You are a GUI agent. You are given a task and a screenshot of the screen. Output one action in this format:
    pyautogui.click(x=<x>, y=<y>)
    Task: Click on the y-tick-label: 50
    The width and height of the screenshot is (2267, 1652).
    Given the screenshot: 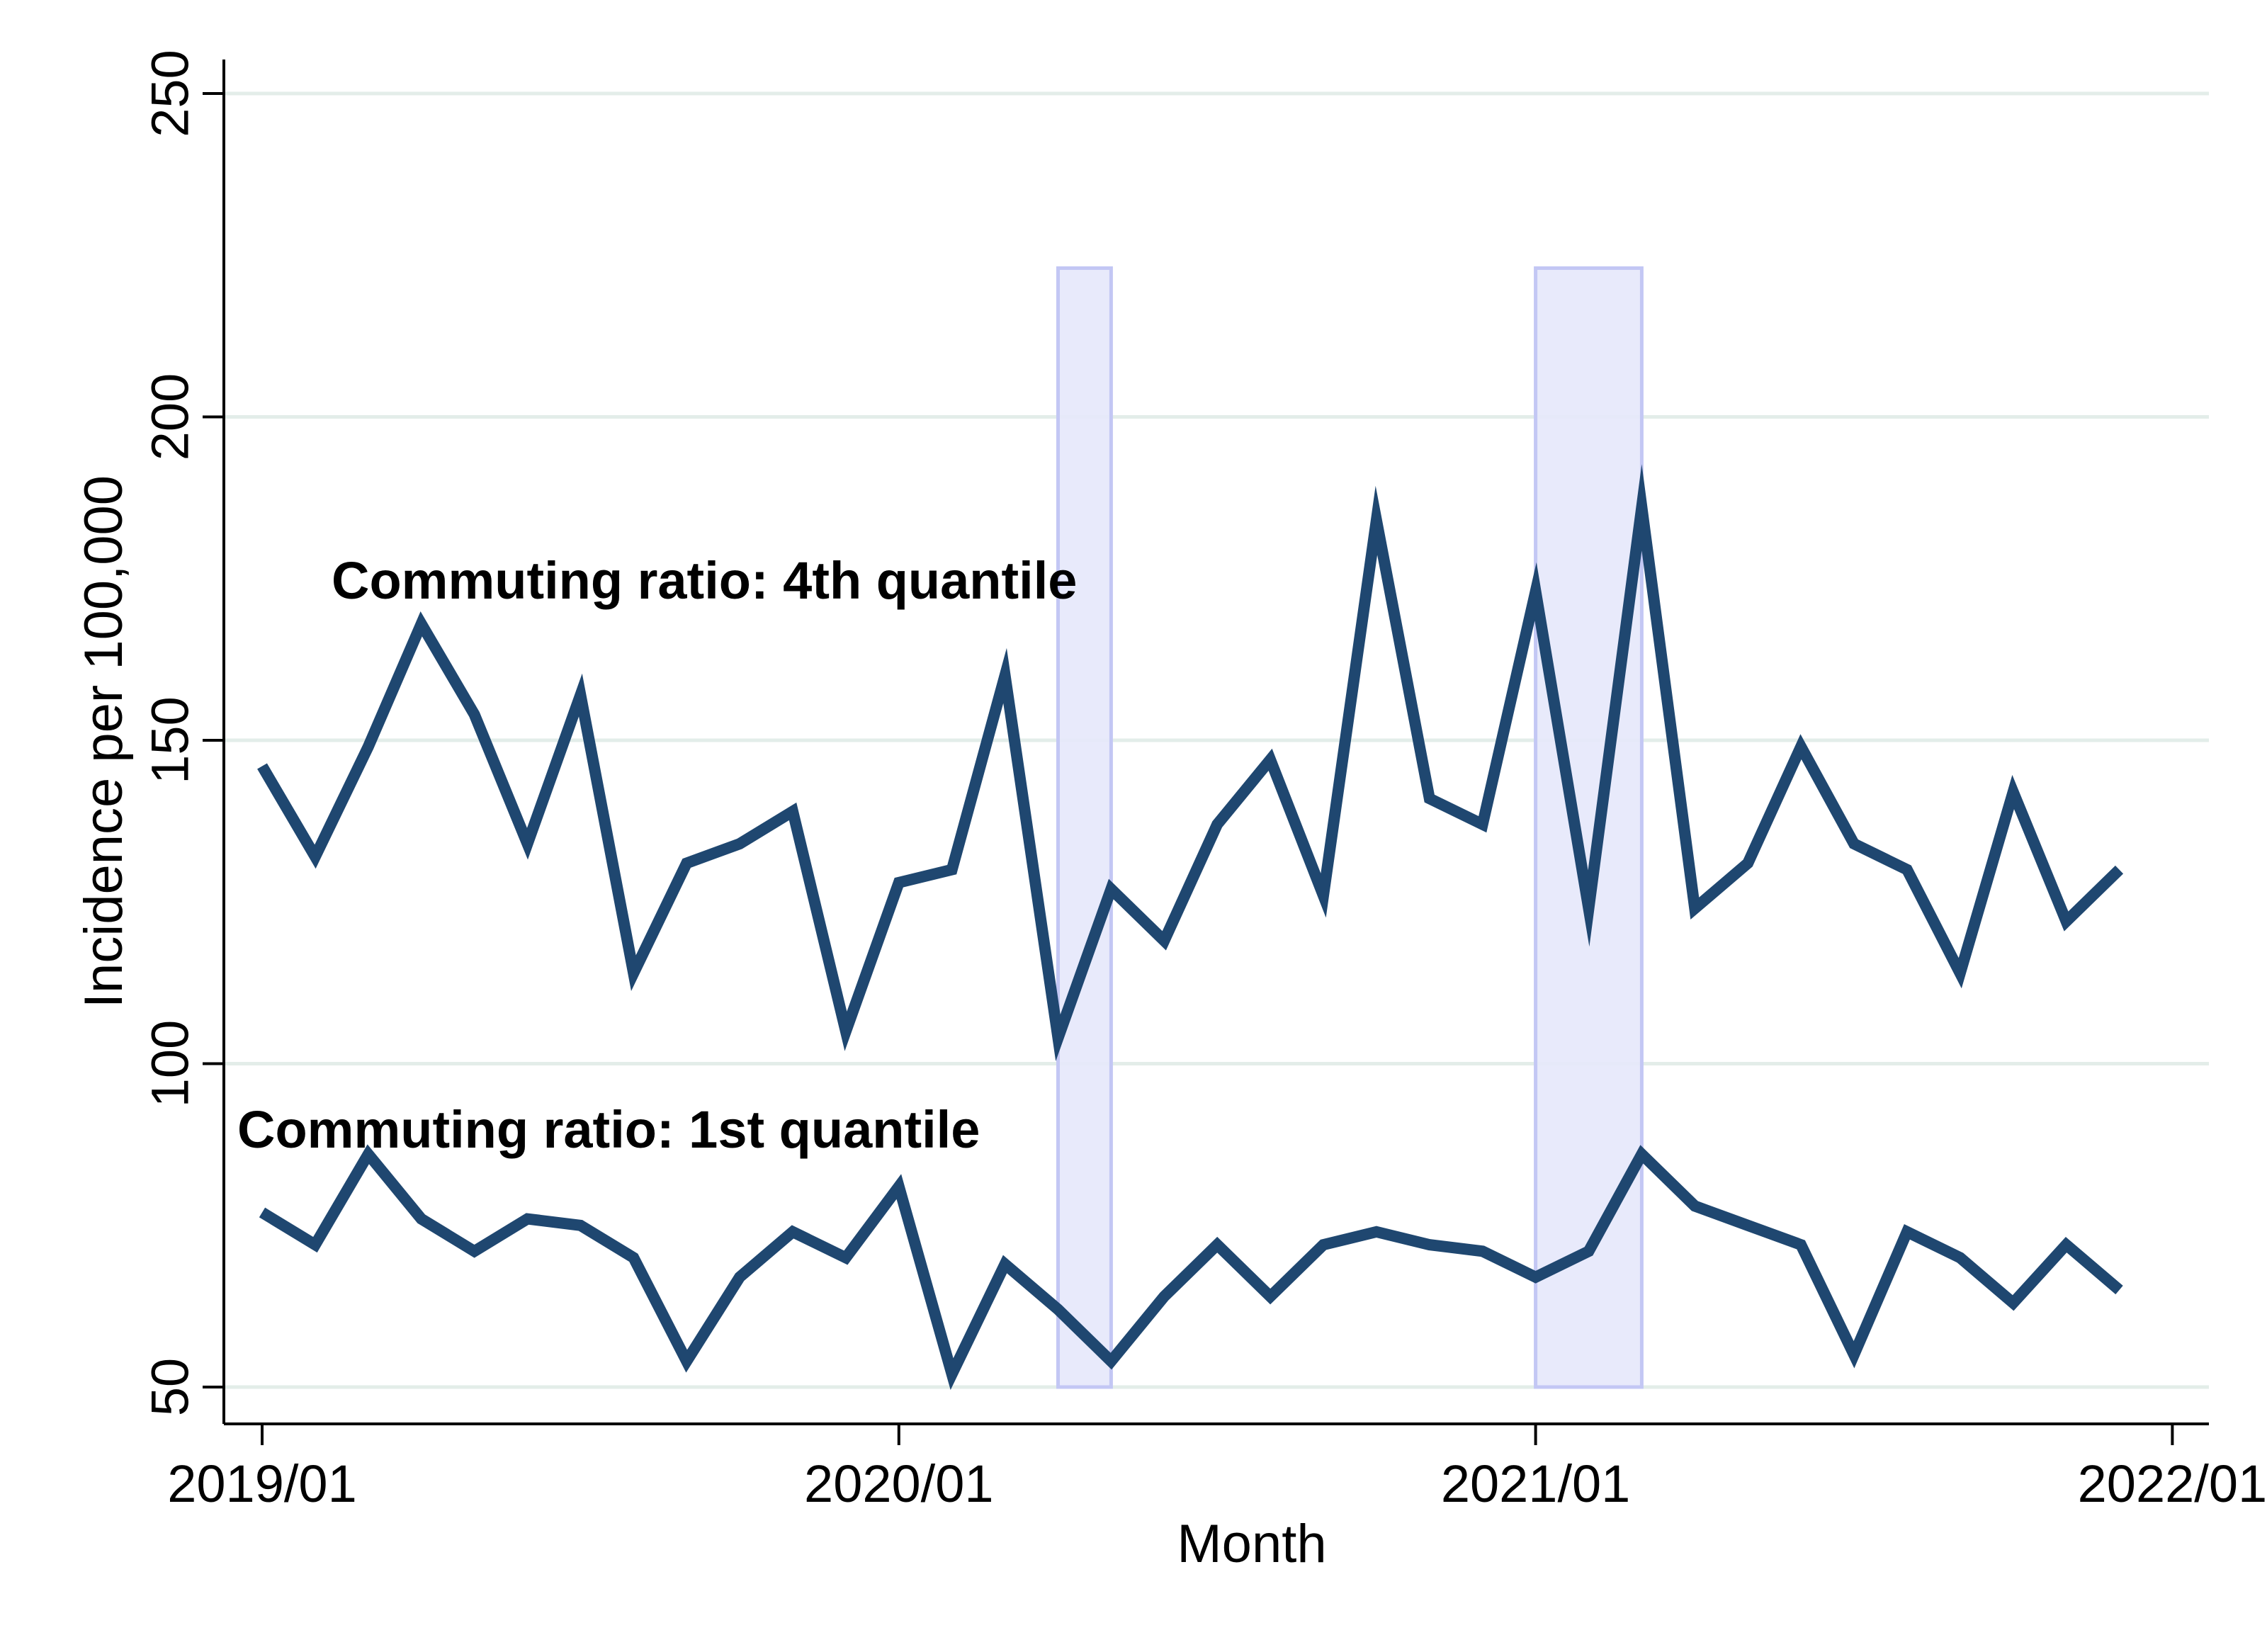 What is the action you would take?
    pyautogui.click(x=170, y=1387)
    